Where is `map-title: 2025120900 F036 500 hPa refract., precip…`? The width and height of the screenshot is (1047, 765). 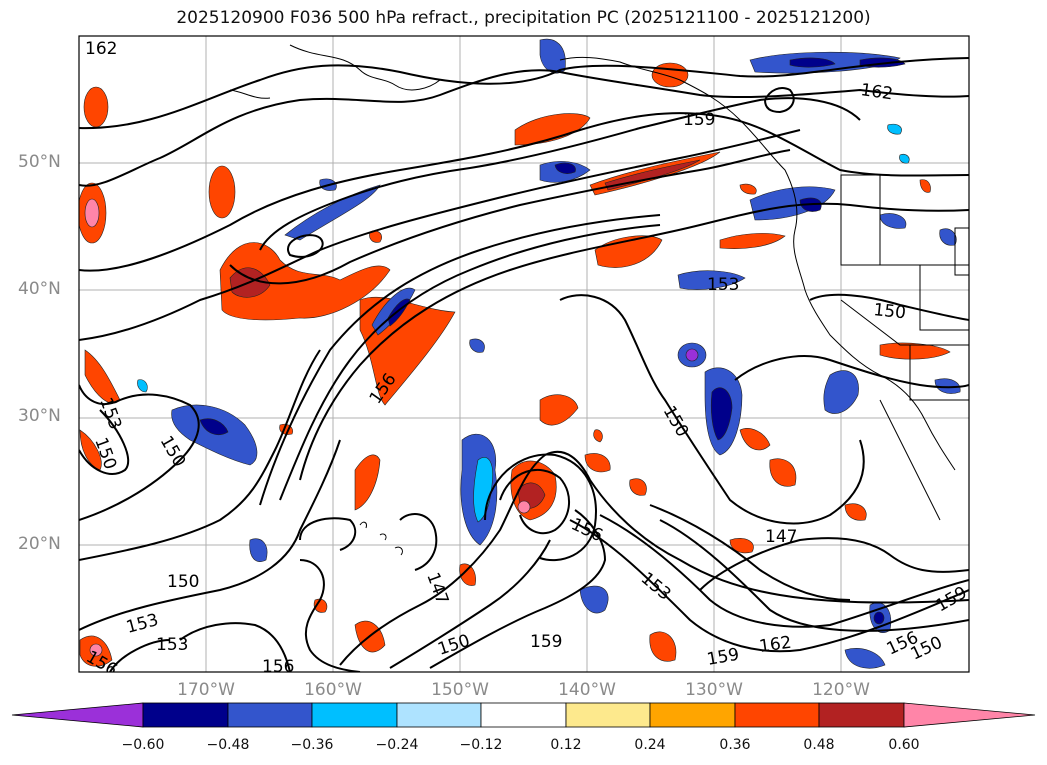
map-title: 2025120900 F036 500 hPa refract., precip… is located at coordinates (523, 18).